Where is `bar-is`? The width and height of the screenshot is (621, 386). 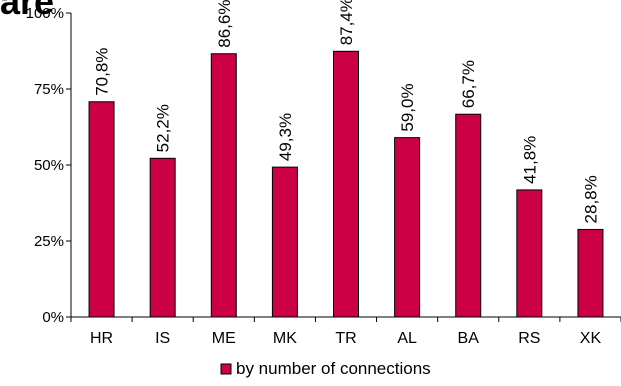
bar-is is located at coordinates (162, 237).